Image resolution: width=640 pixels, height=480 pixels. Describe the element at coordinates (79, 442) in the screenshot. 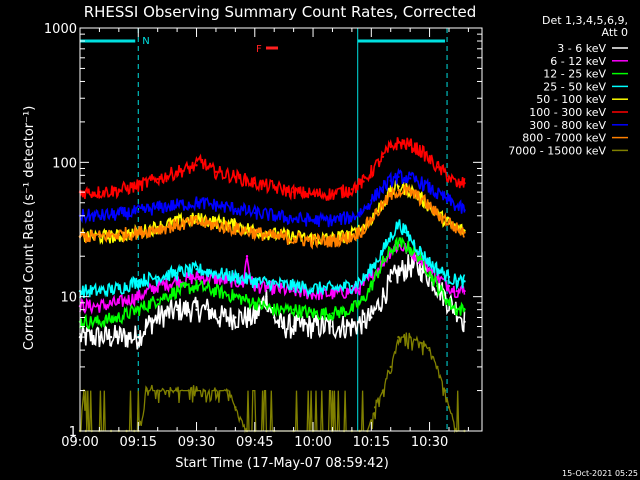

I see `x-tick-label: 09:00` at that location.